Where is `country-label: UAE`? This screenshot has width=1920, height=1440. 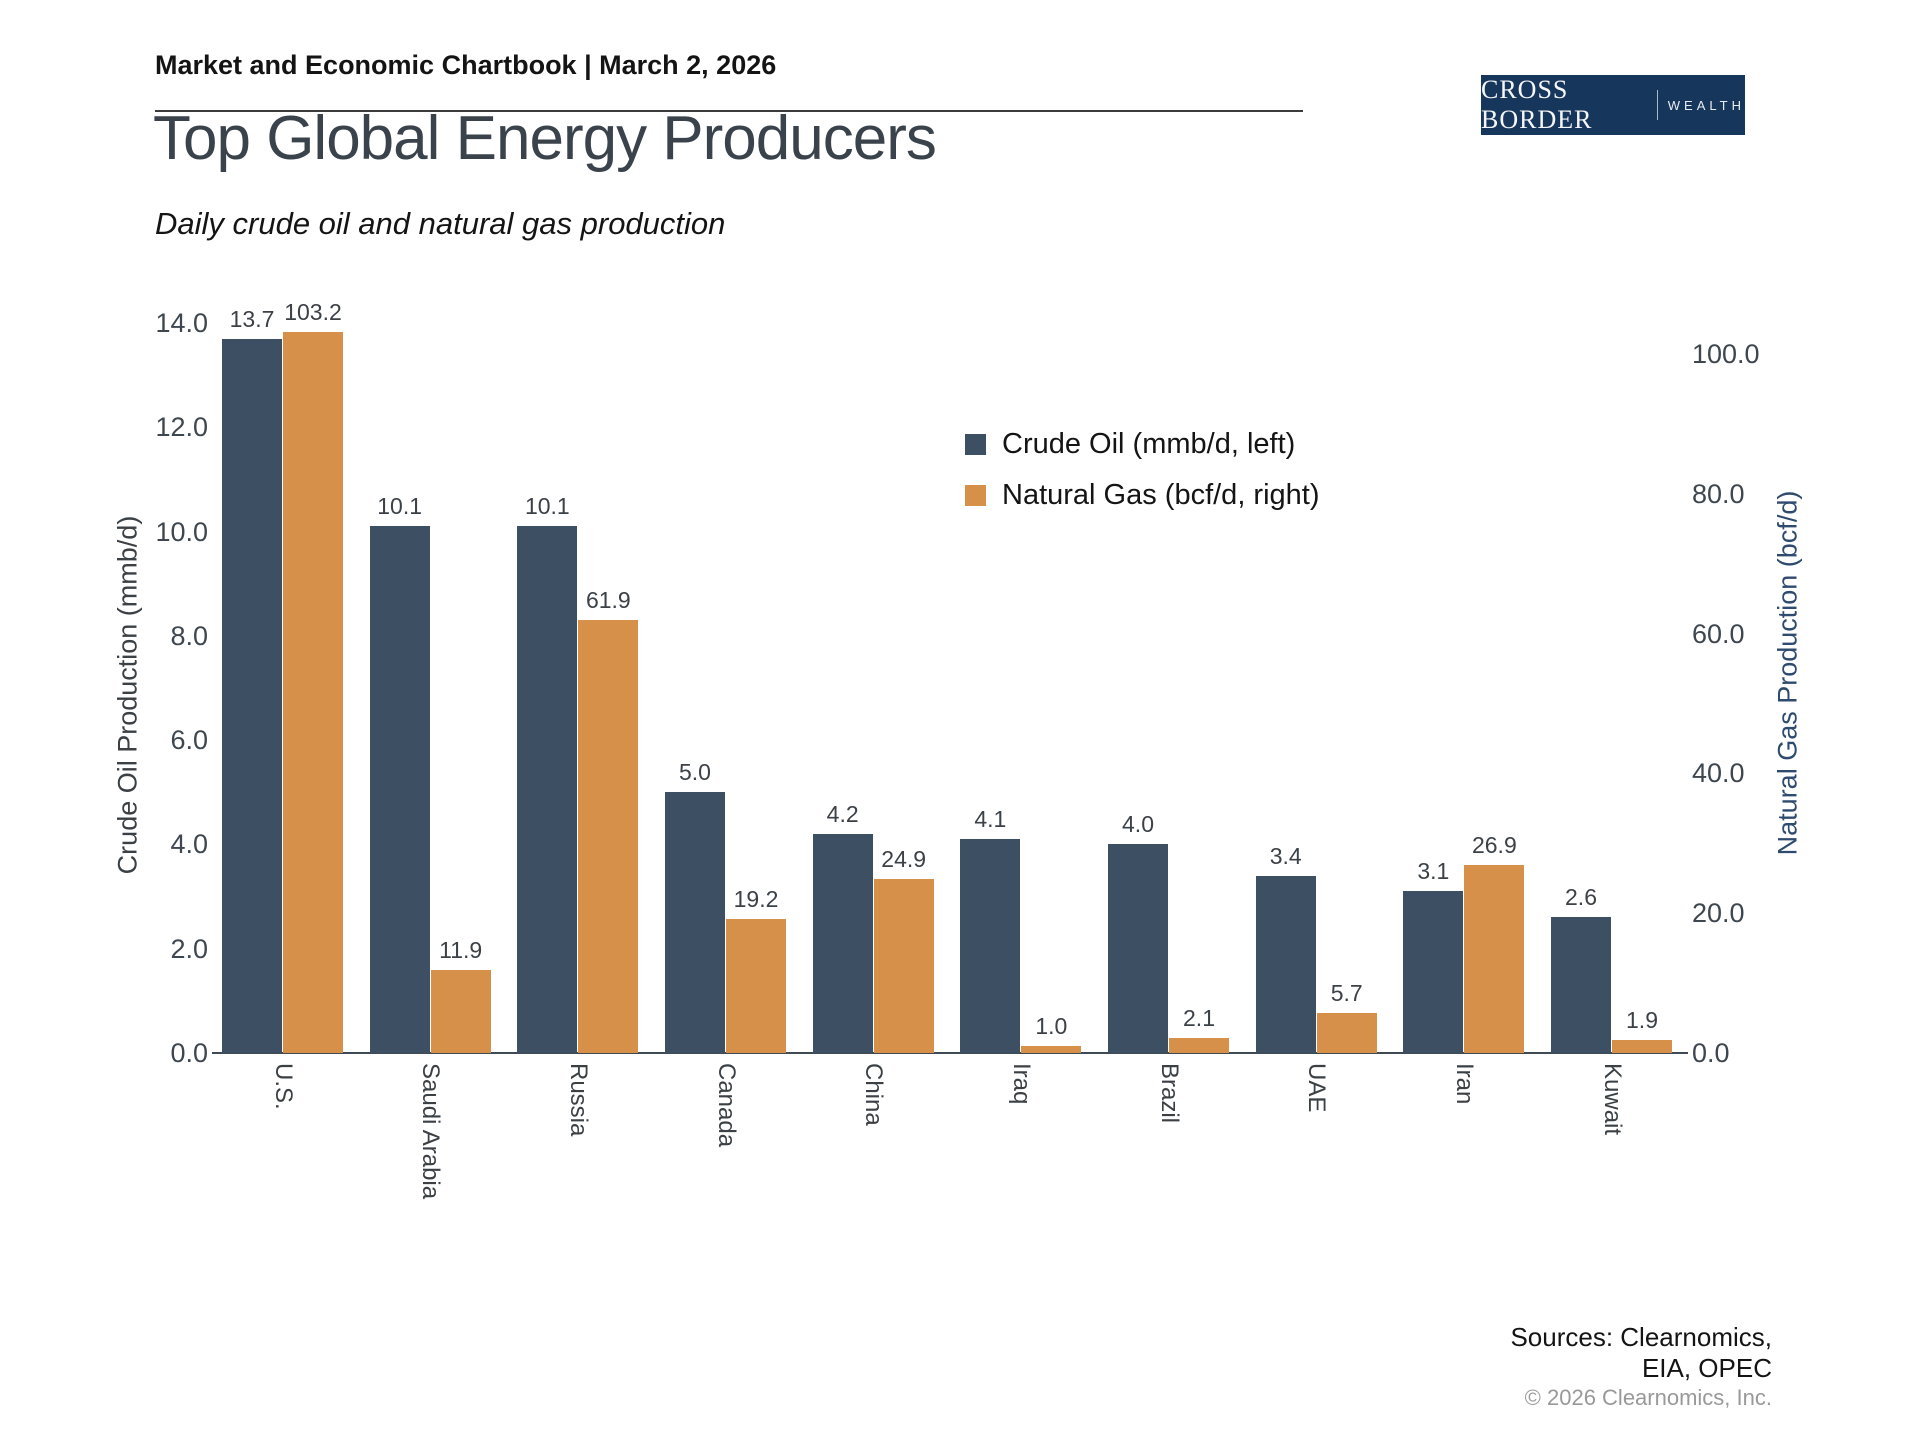 country-label: UAE is located at coordinates (1317, 1088).